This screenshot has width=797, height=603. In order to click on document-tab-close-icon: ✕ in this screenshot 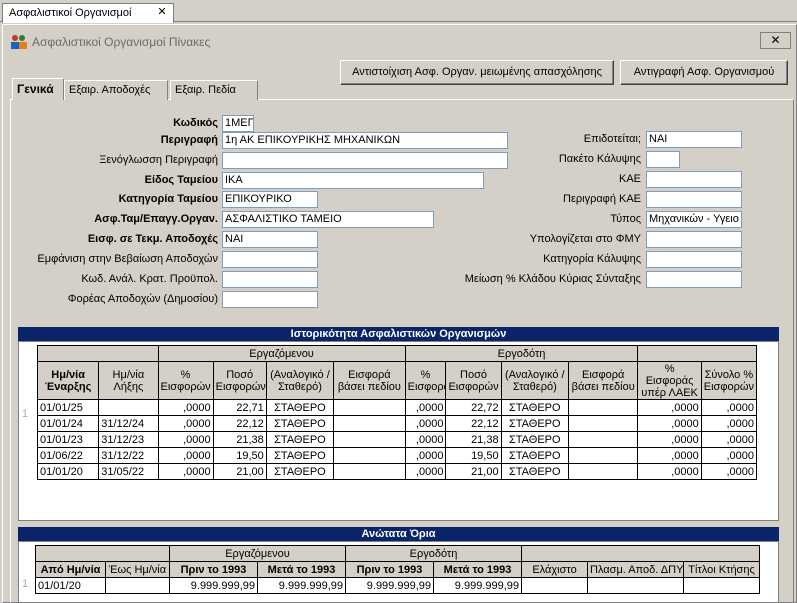, I will do `click(162, 12)`.